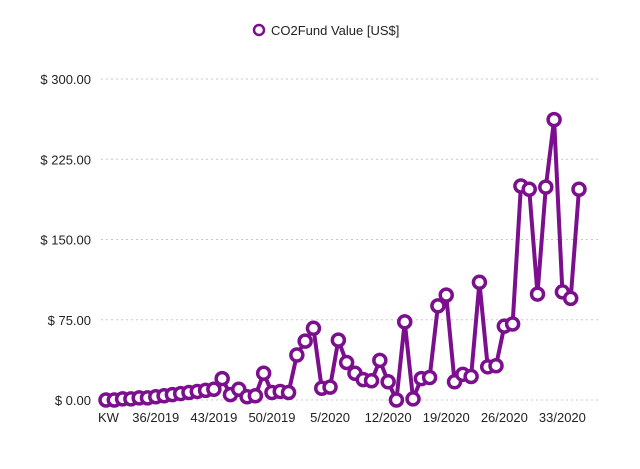 Image resolution: width=640 pixels, height=469 pixels. I want to click on x-tick-label: 26/2020, so click(504, 417).